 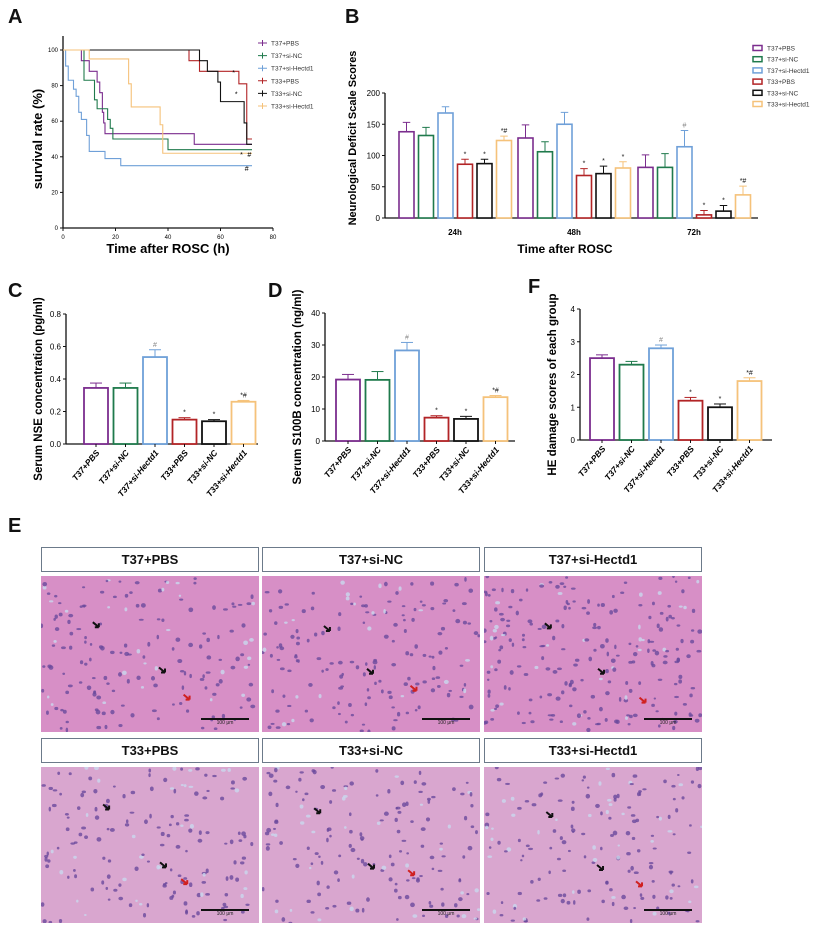 I want to click on y-tick-label: 50, so click(x=375, y=187).